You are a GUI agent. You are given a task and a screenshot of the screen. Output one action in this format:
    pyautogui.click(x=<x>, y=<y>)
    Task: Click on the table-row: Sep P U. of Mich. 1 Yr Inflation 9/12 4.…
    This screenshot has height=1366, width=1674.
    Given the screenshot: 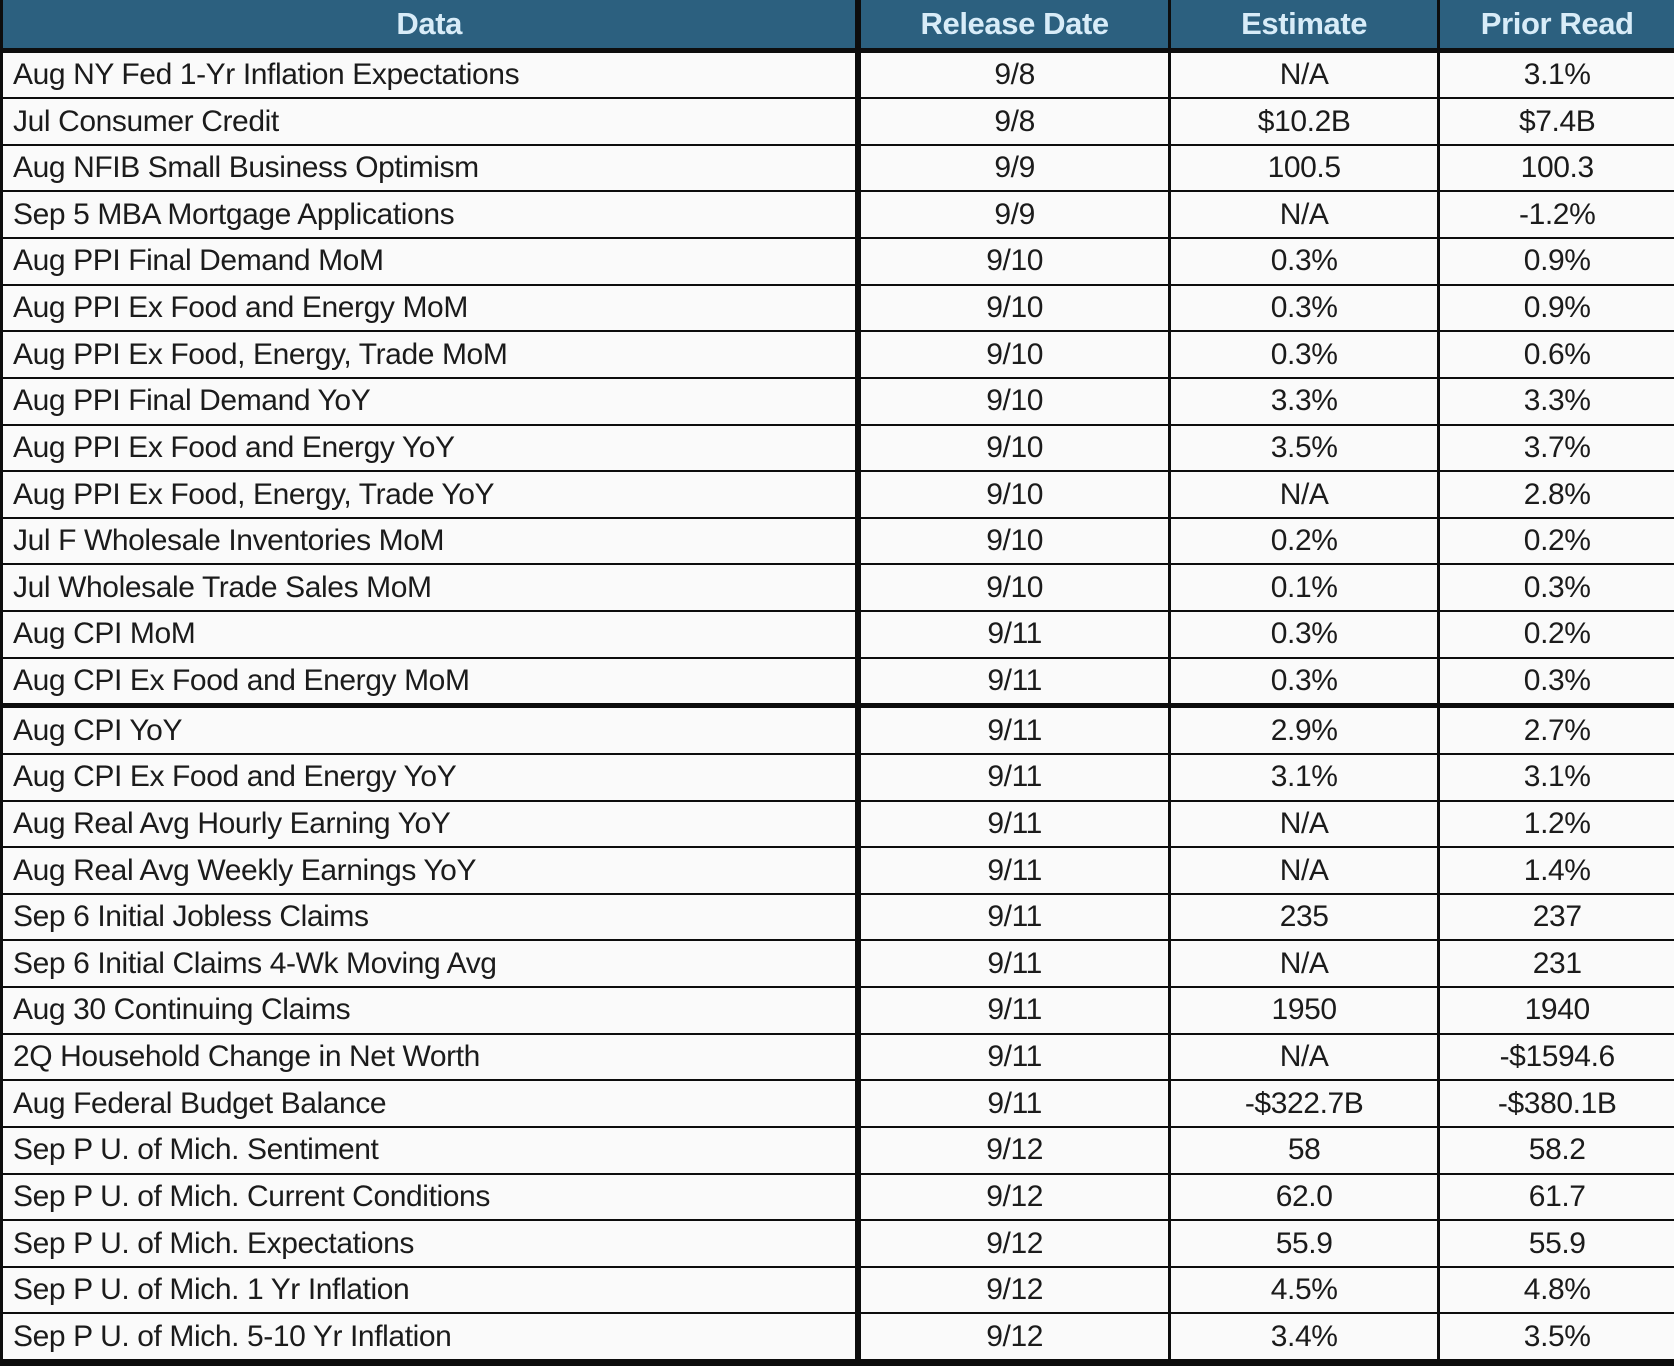 What is the action you would take?
    pyautogui.click(x=838, y=1291)
    